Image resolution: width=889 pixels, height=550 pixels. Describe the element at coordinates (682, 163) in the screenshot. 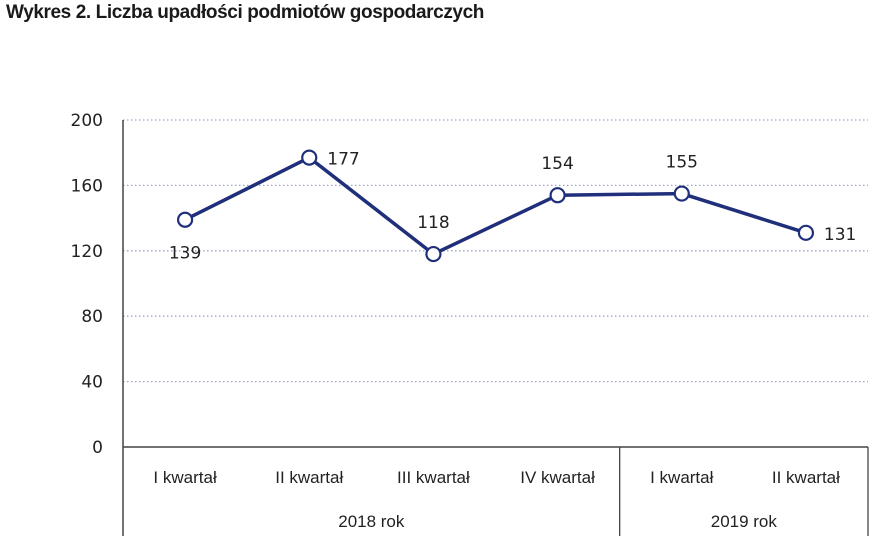

I see `data-label: 155` at that location.